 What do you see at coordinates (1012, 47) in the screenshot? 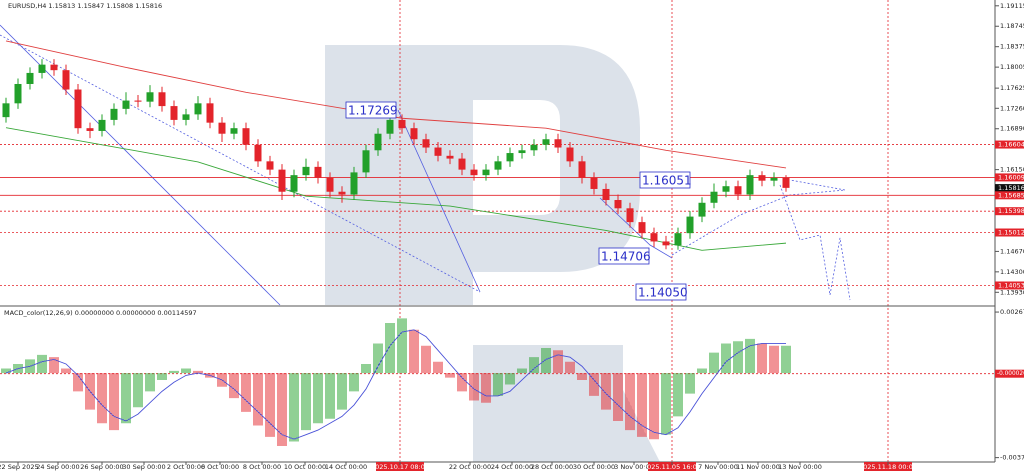
I see `y-tick-label: 1.18375` at bounding box center [1012, 47].